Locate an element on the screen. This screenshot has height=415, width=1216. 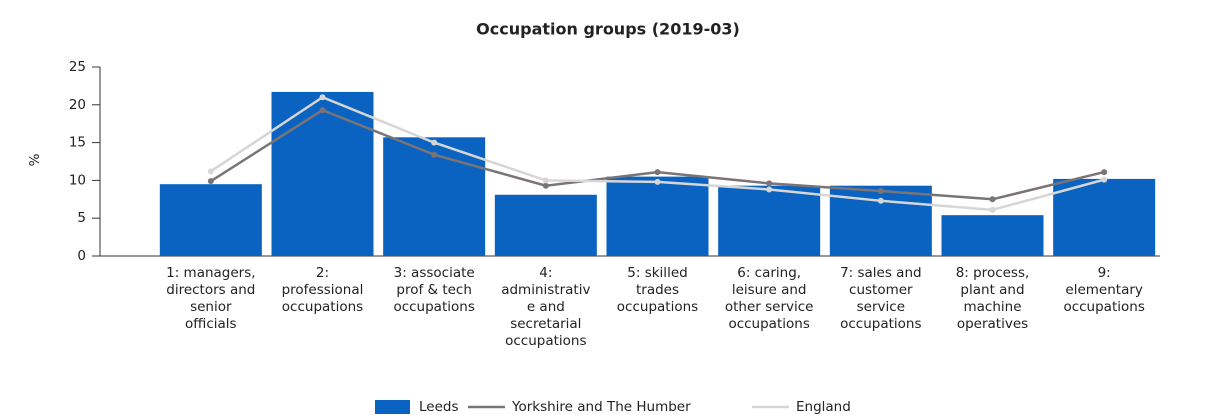
x-tick-label: 1: managers, is located at coordinates (210, 273).